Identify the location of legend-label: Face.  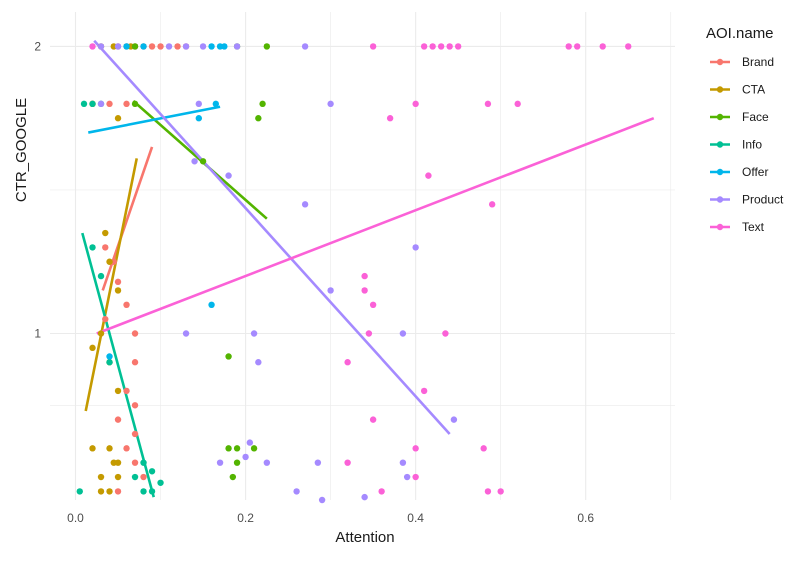
(755, 117).